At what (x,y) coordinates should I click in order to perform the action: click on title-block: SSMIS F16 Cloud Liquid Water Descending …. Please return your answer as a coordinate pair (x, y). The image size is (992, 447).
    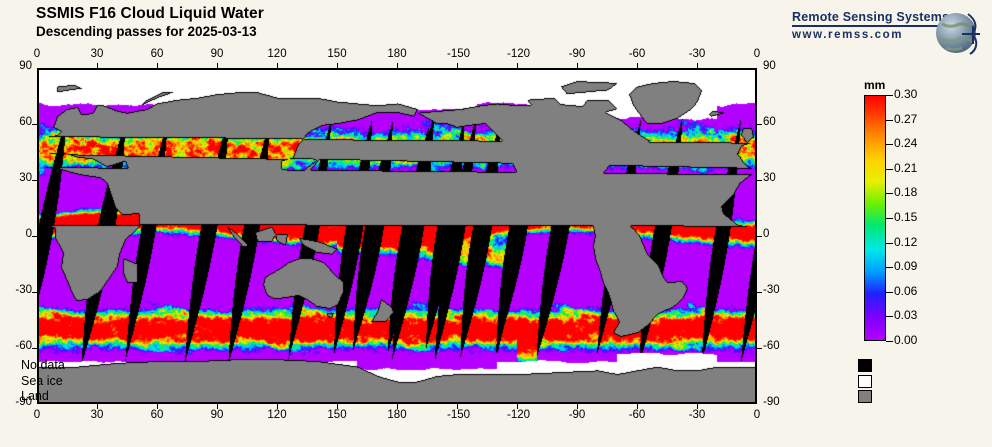
    Looking at the image, I should click on (150, 22).